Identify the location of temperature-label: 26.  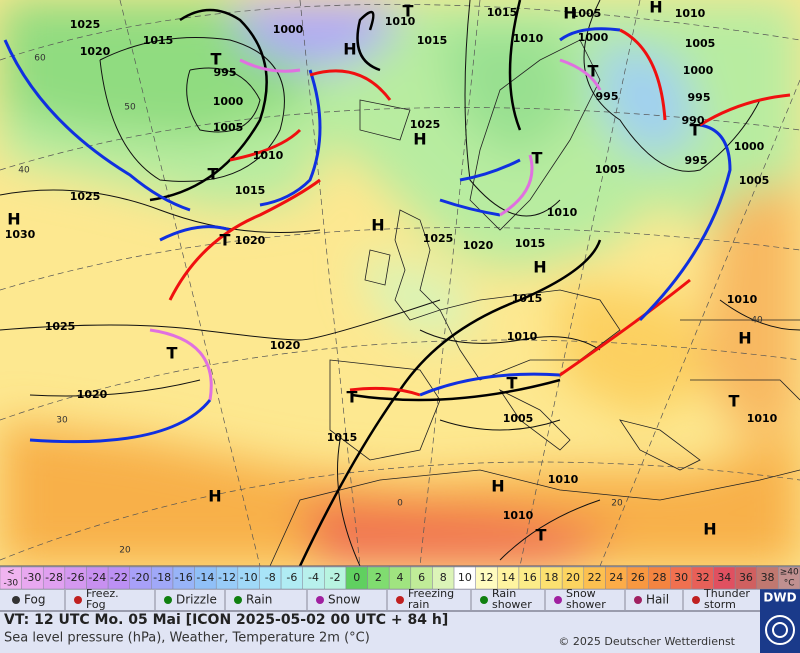
(638, 577).